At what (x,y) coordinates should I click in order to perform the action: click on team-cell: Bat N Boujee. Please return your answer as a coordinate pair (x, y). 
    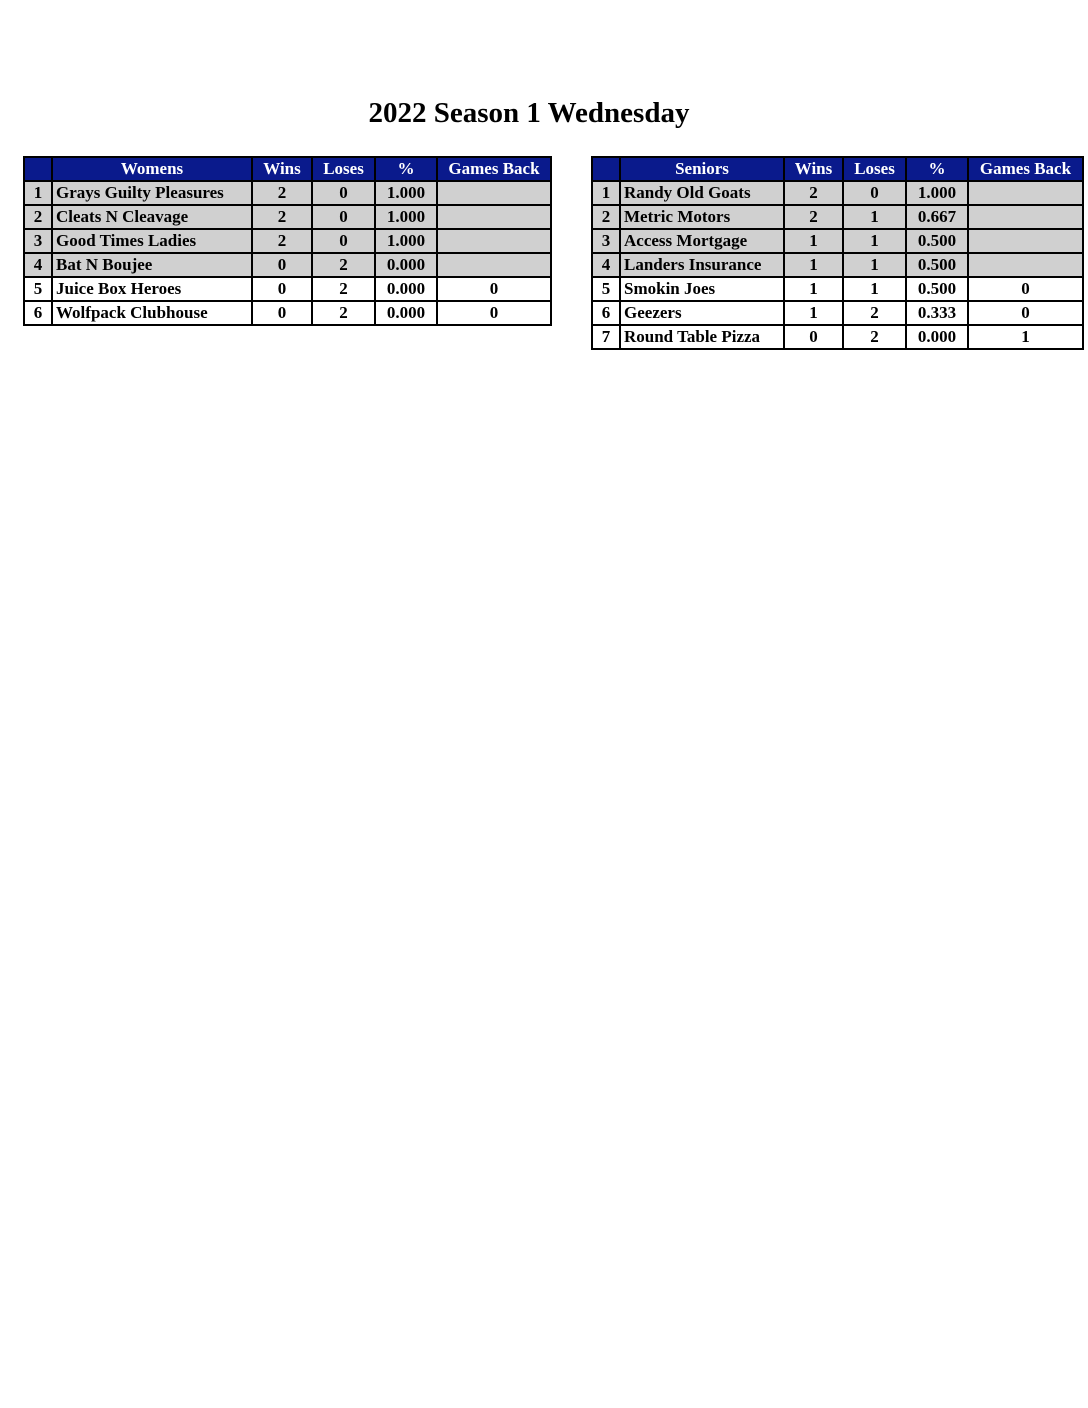
    Looking at the image, I should click on (152, 265).